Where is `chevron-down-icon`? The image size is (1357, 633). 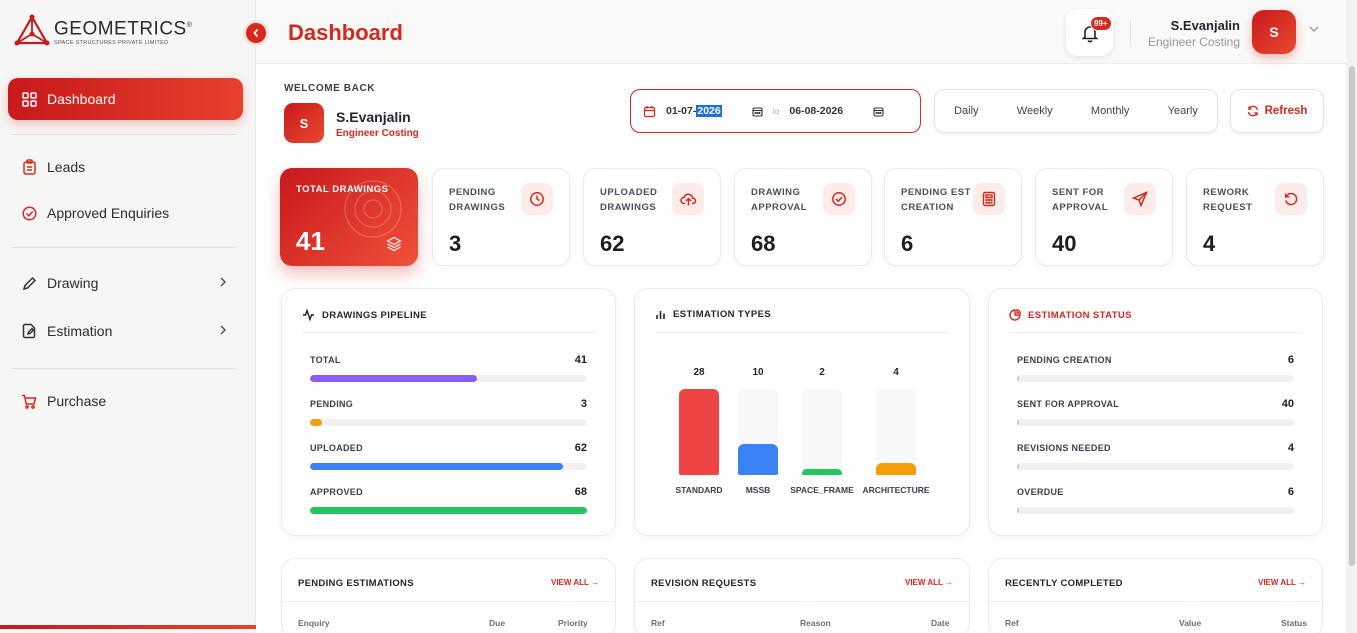 chevron-down-icon is located at coordinates (1314, 29).